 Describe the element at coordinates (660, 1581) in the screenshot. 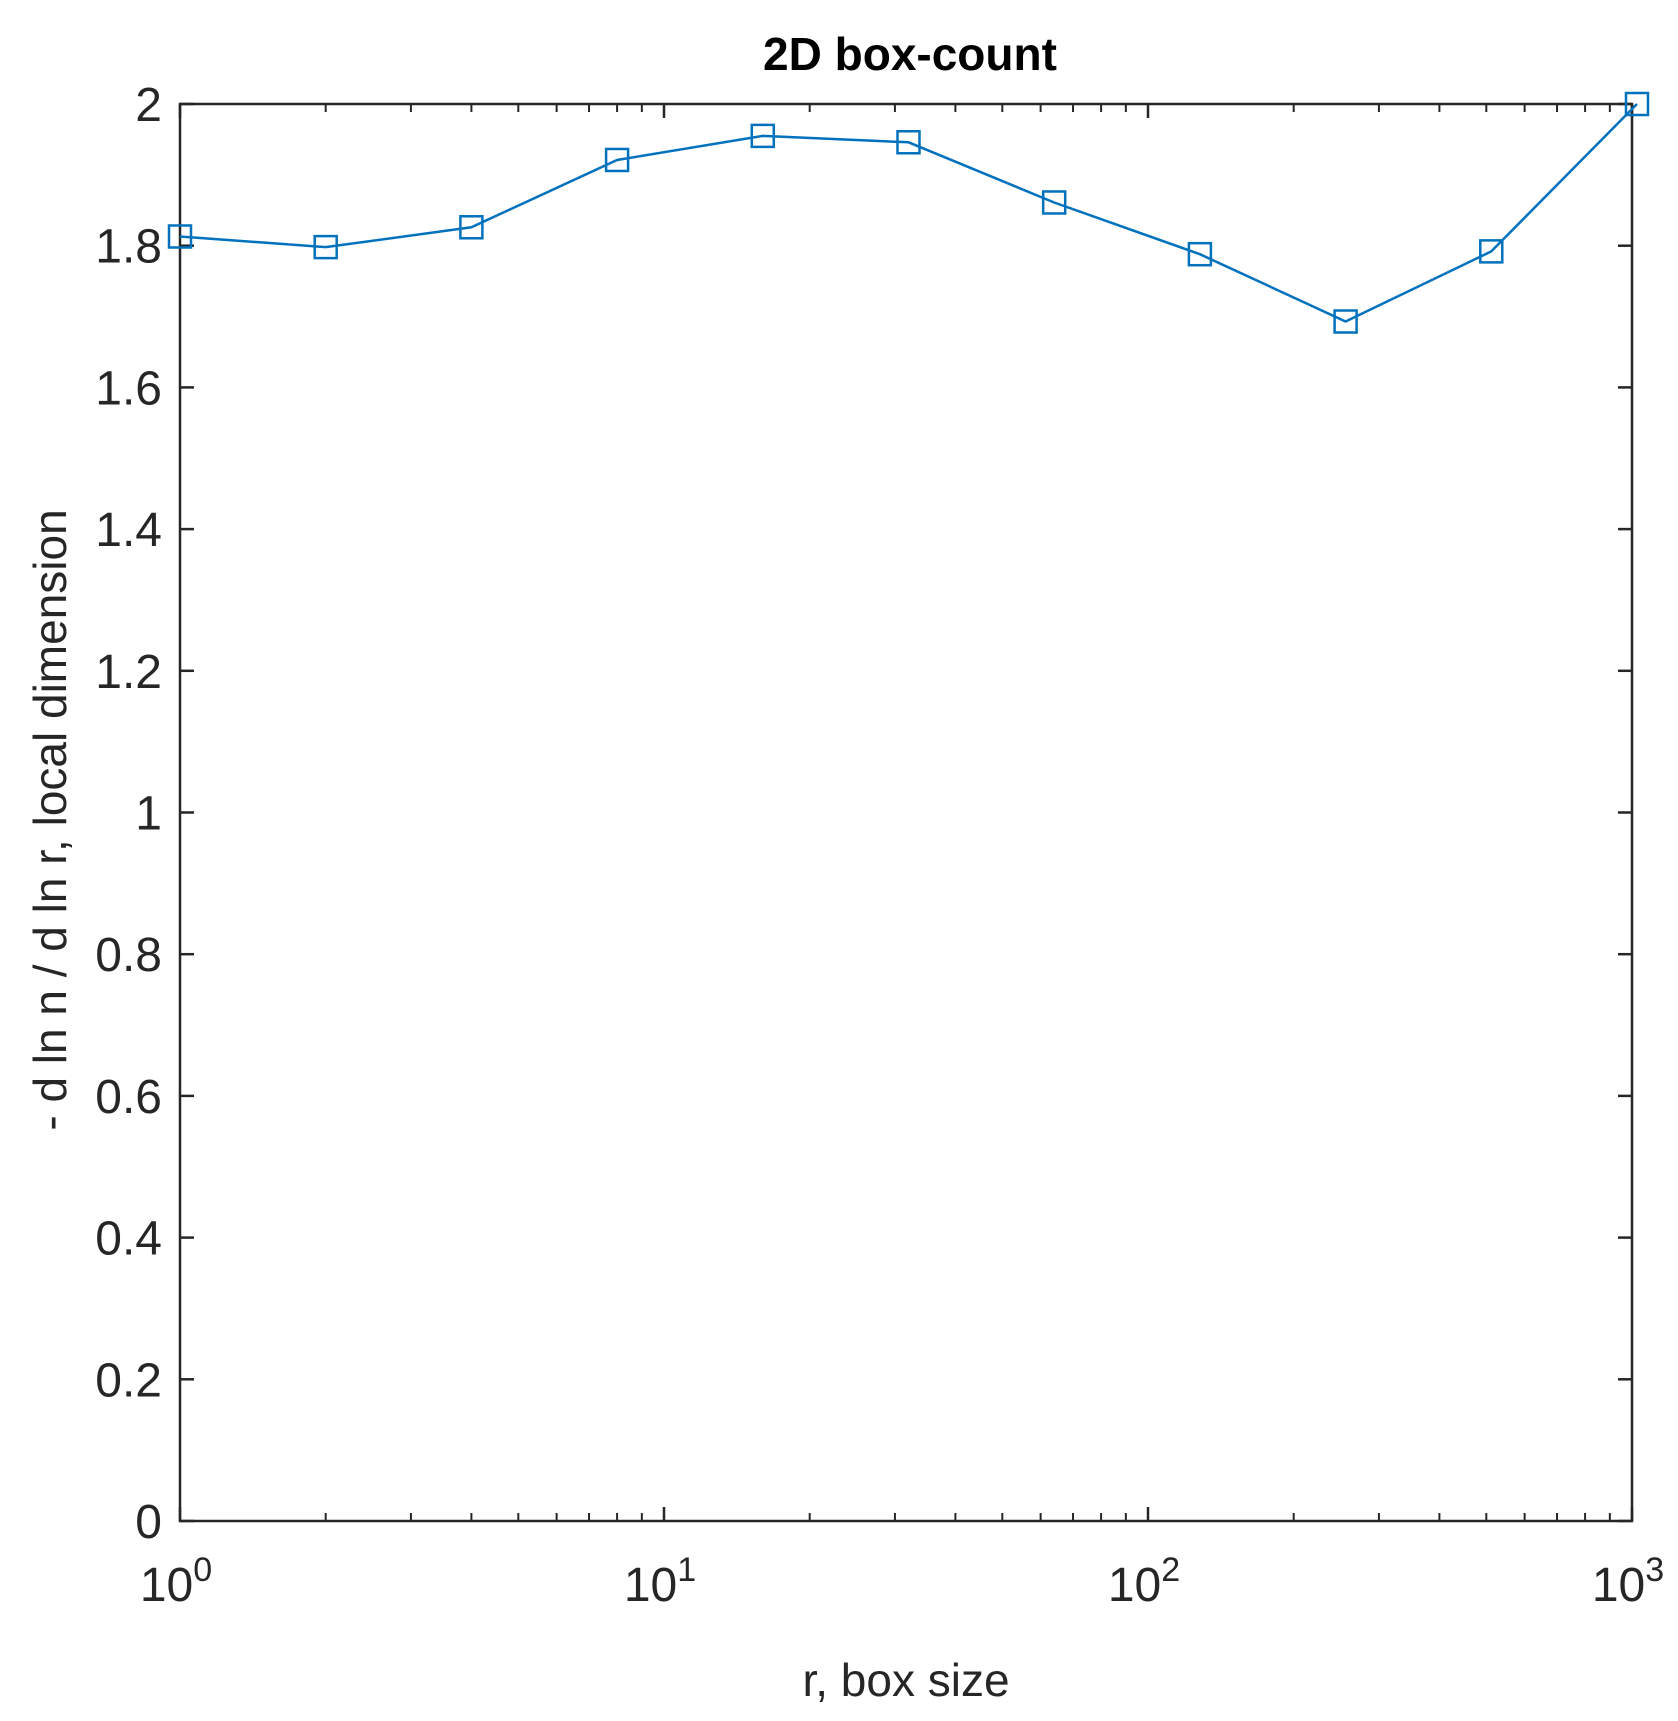

I see `x-tick-label: 10¹` at that location.